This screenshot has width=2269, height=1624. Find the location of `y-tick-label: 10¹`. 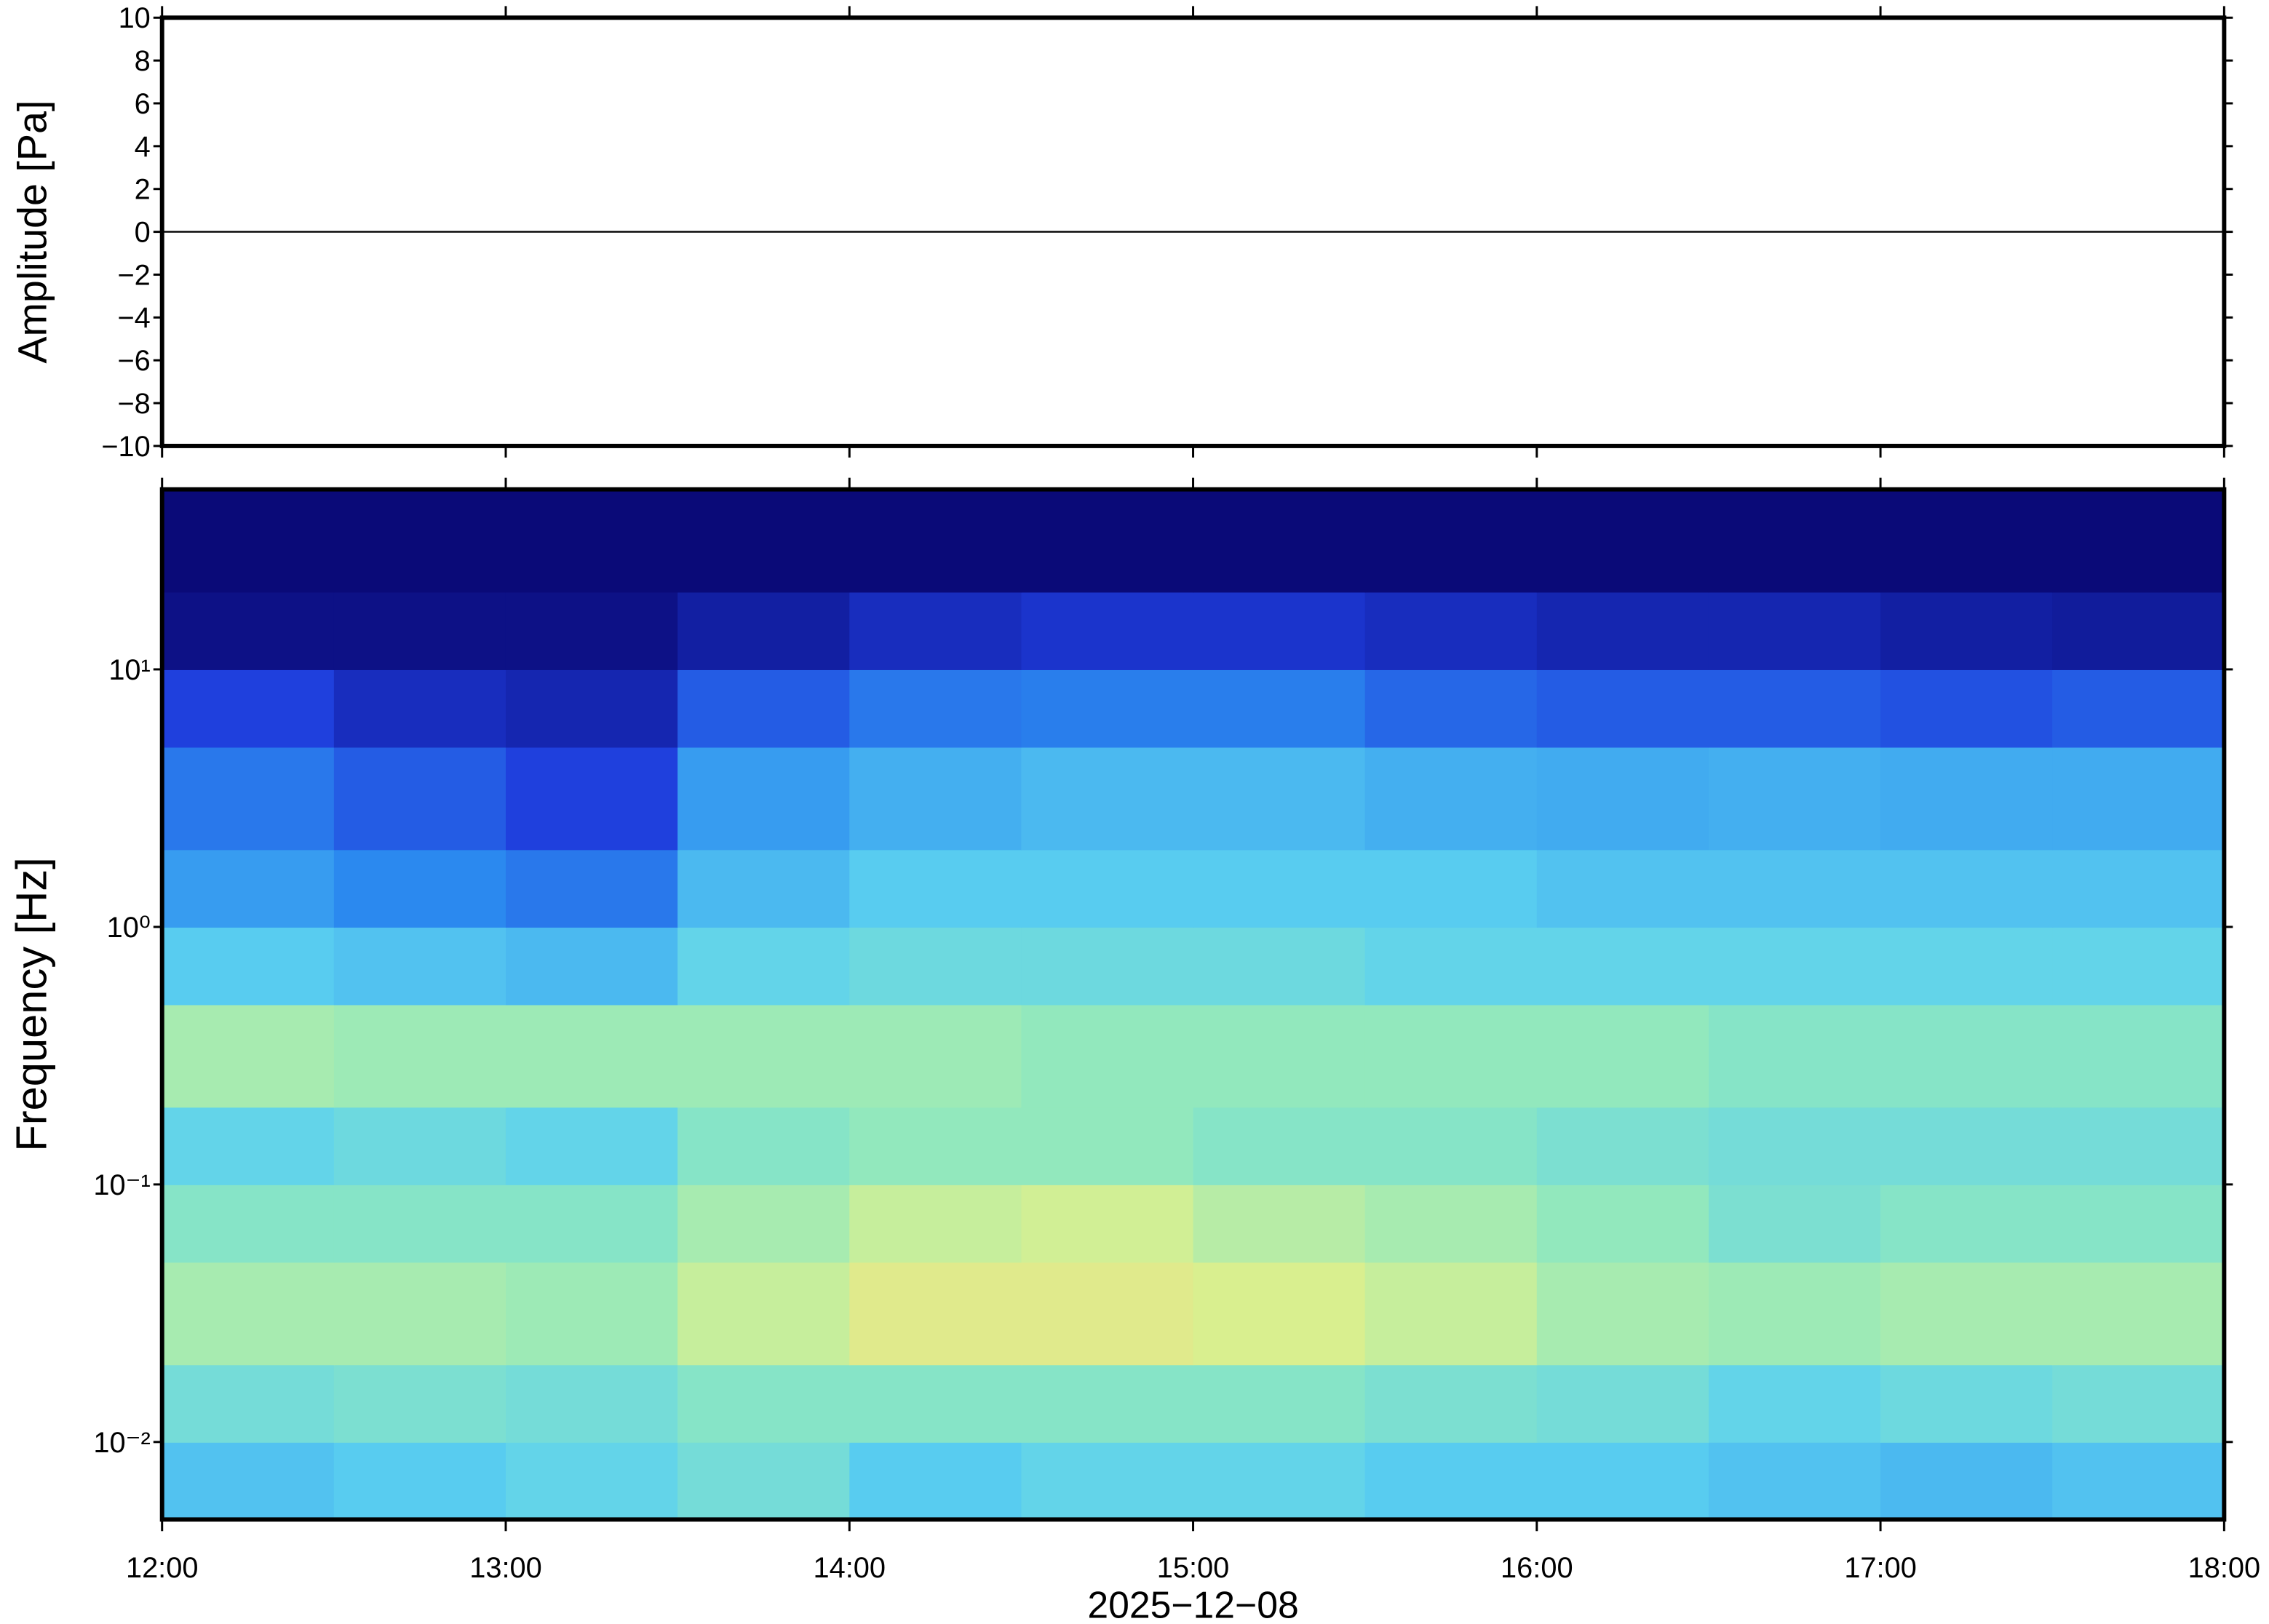

y-tick-label: 10¹ is located at coordinates (129, 670).